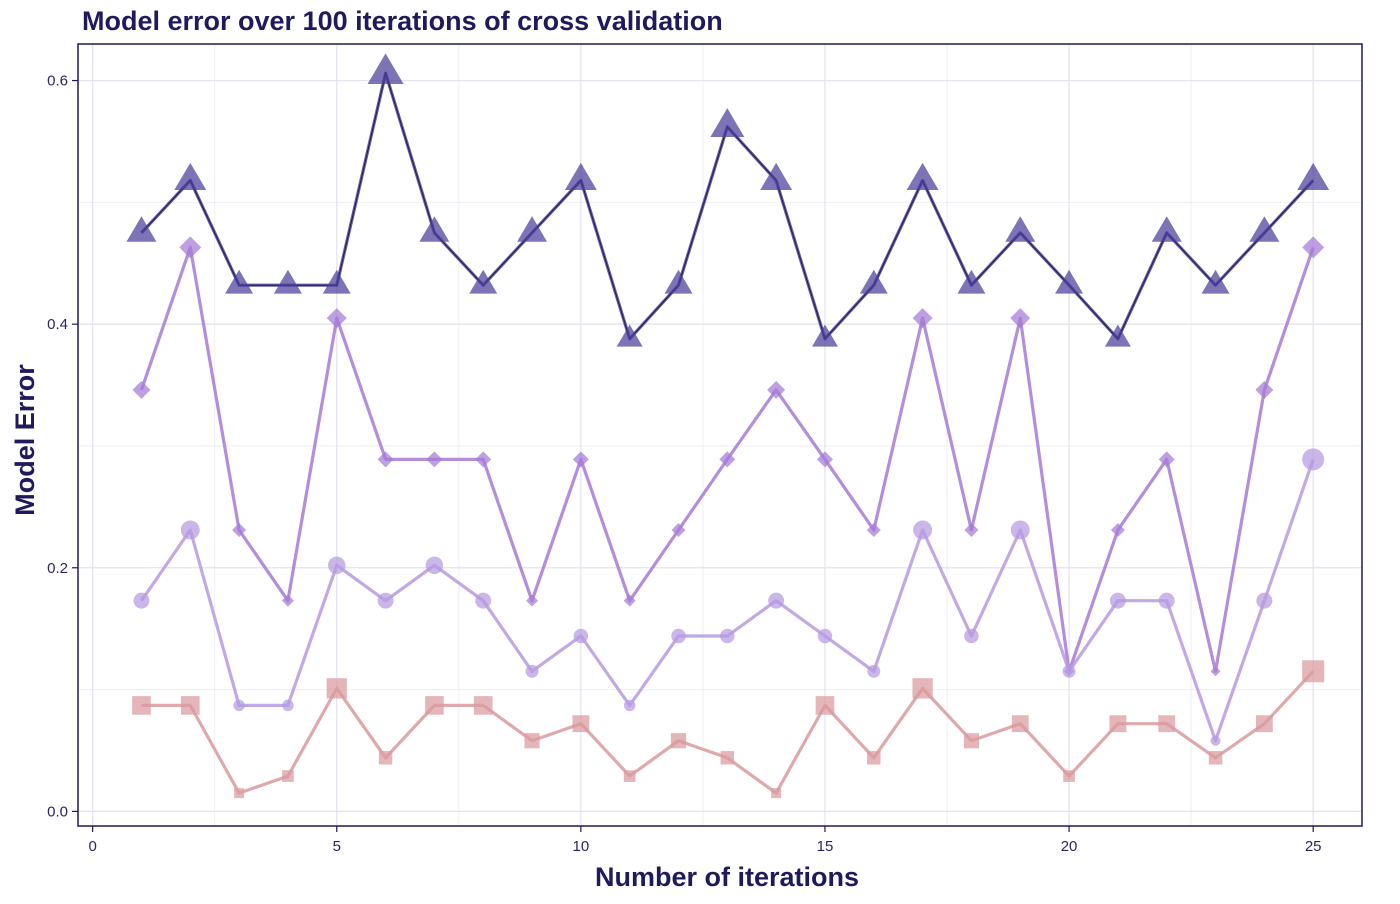  Describe the element at coordinates (57, 811) in the screenshot. I see `y-tick-label: 0.0` at that location.